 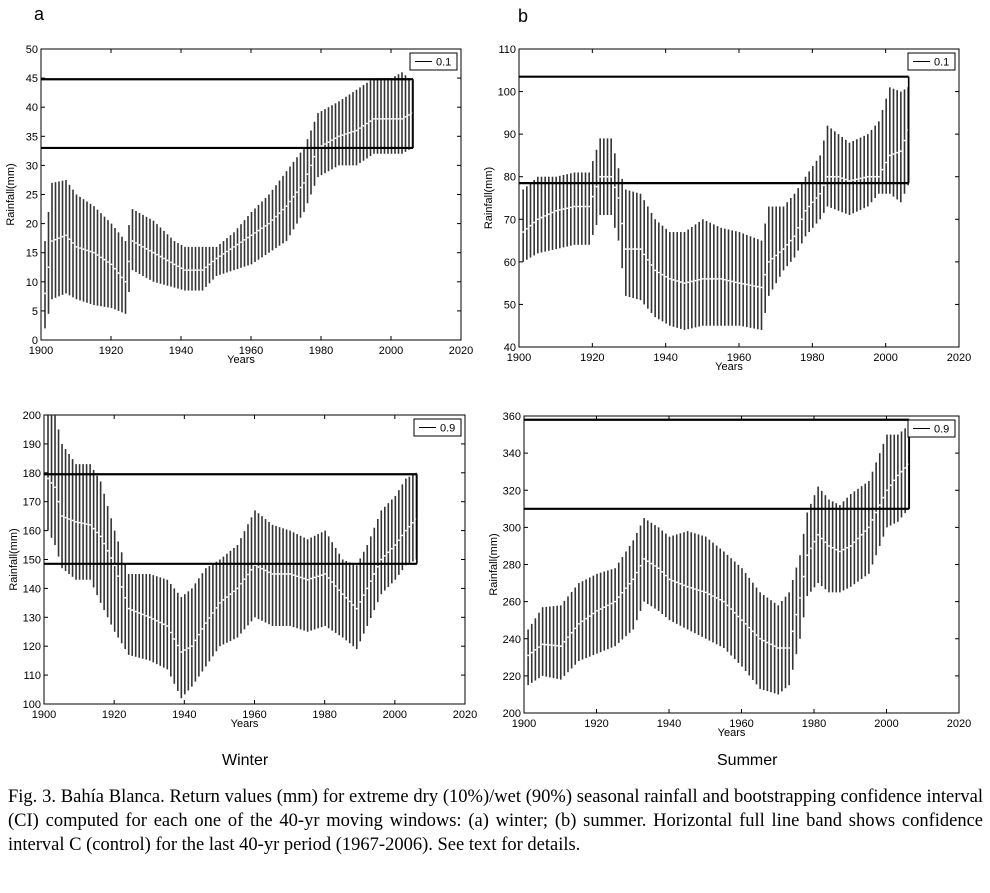 What do you see at coordinates (729, 367) in the screenshot?
I see `x-axis-title: Years` at bounding box center [729, 367].